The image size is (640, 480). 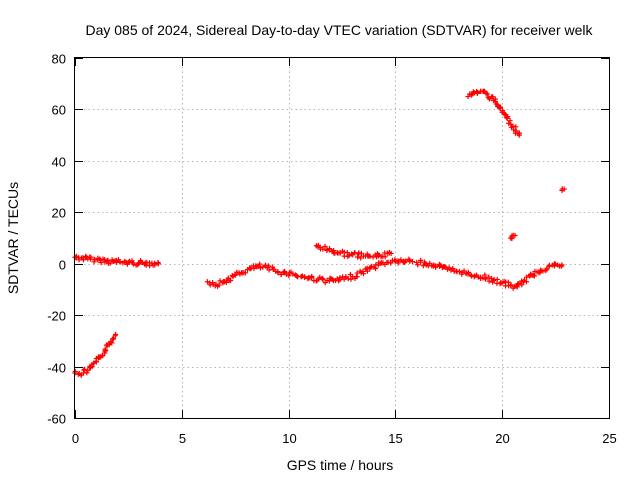 What do you see at coordinates (13, 238) in the screenshot?
I see `y-axis-label: SDTVAR / TECUs` at bounding box center [13, 238].